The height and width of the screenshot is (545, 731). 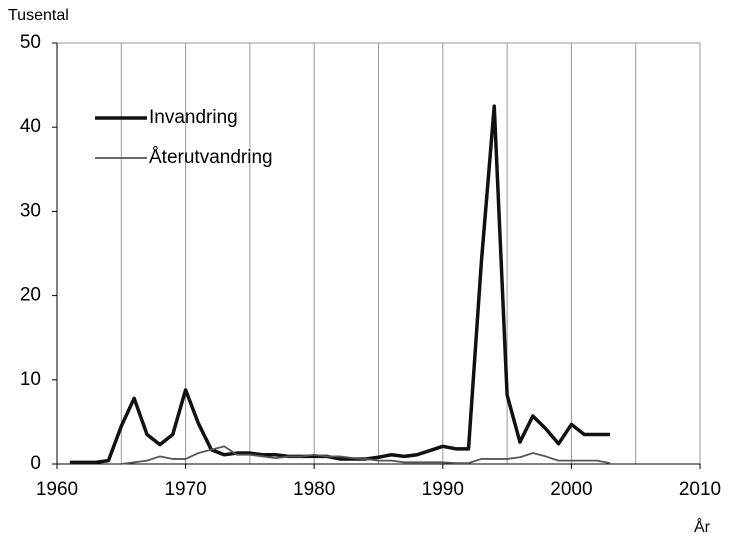 I want to click on series-line, so click(x=366, y=455).